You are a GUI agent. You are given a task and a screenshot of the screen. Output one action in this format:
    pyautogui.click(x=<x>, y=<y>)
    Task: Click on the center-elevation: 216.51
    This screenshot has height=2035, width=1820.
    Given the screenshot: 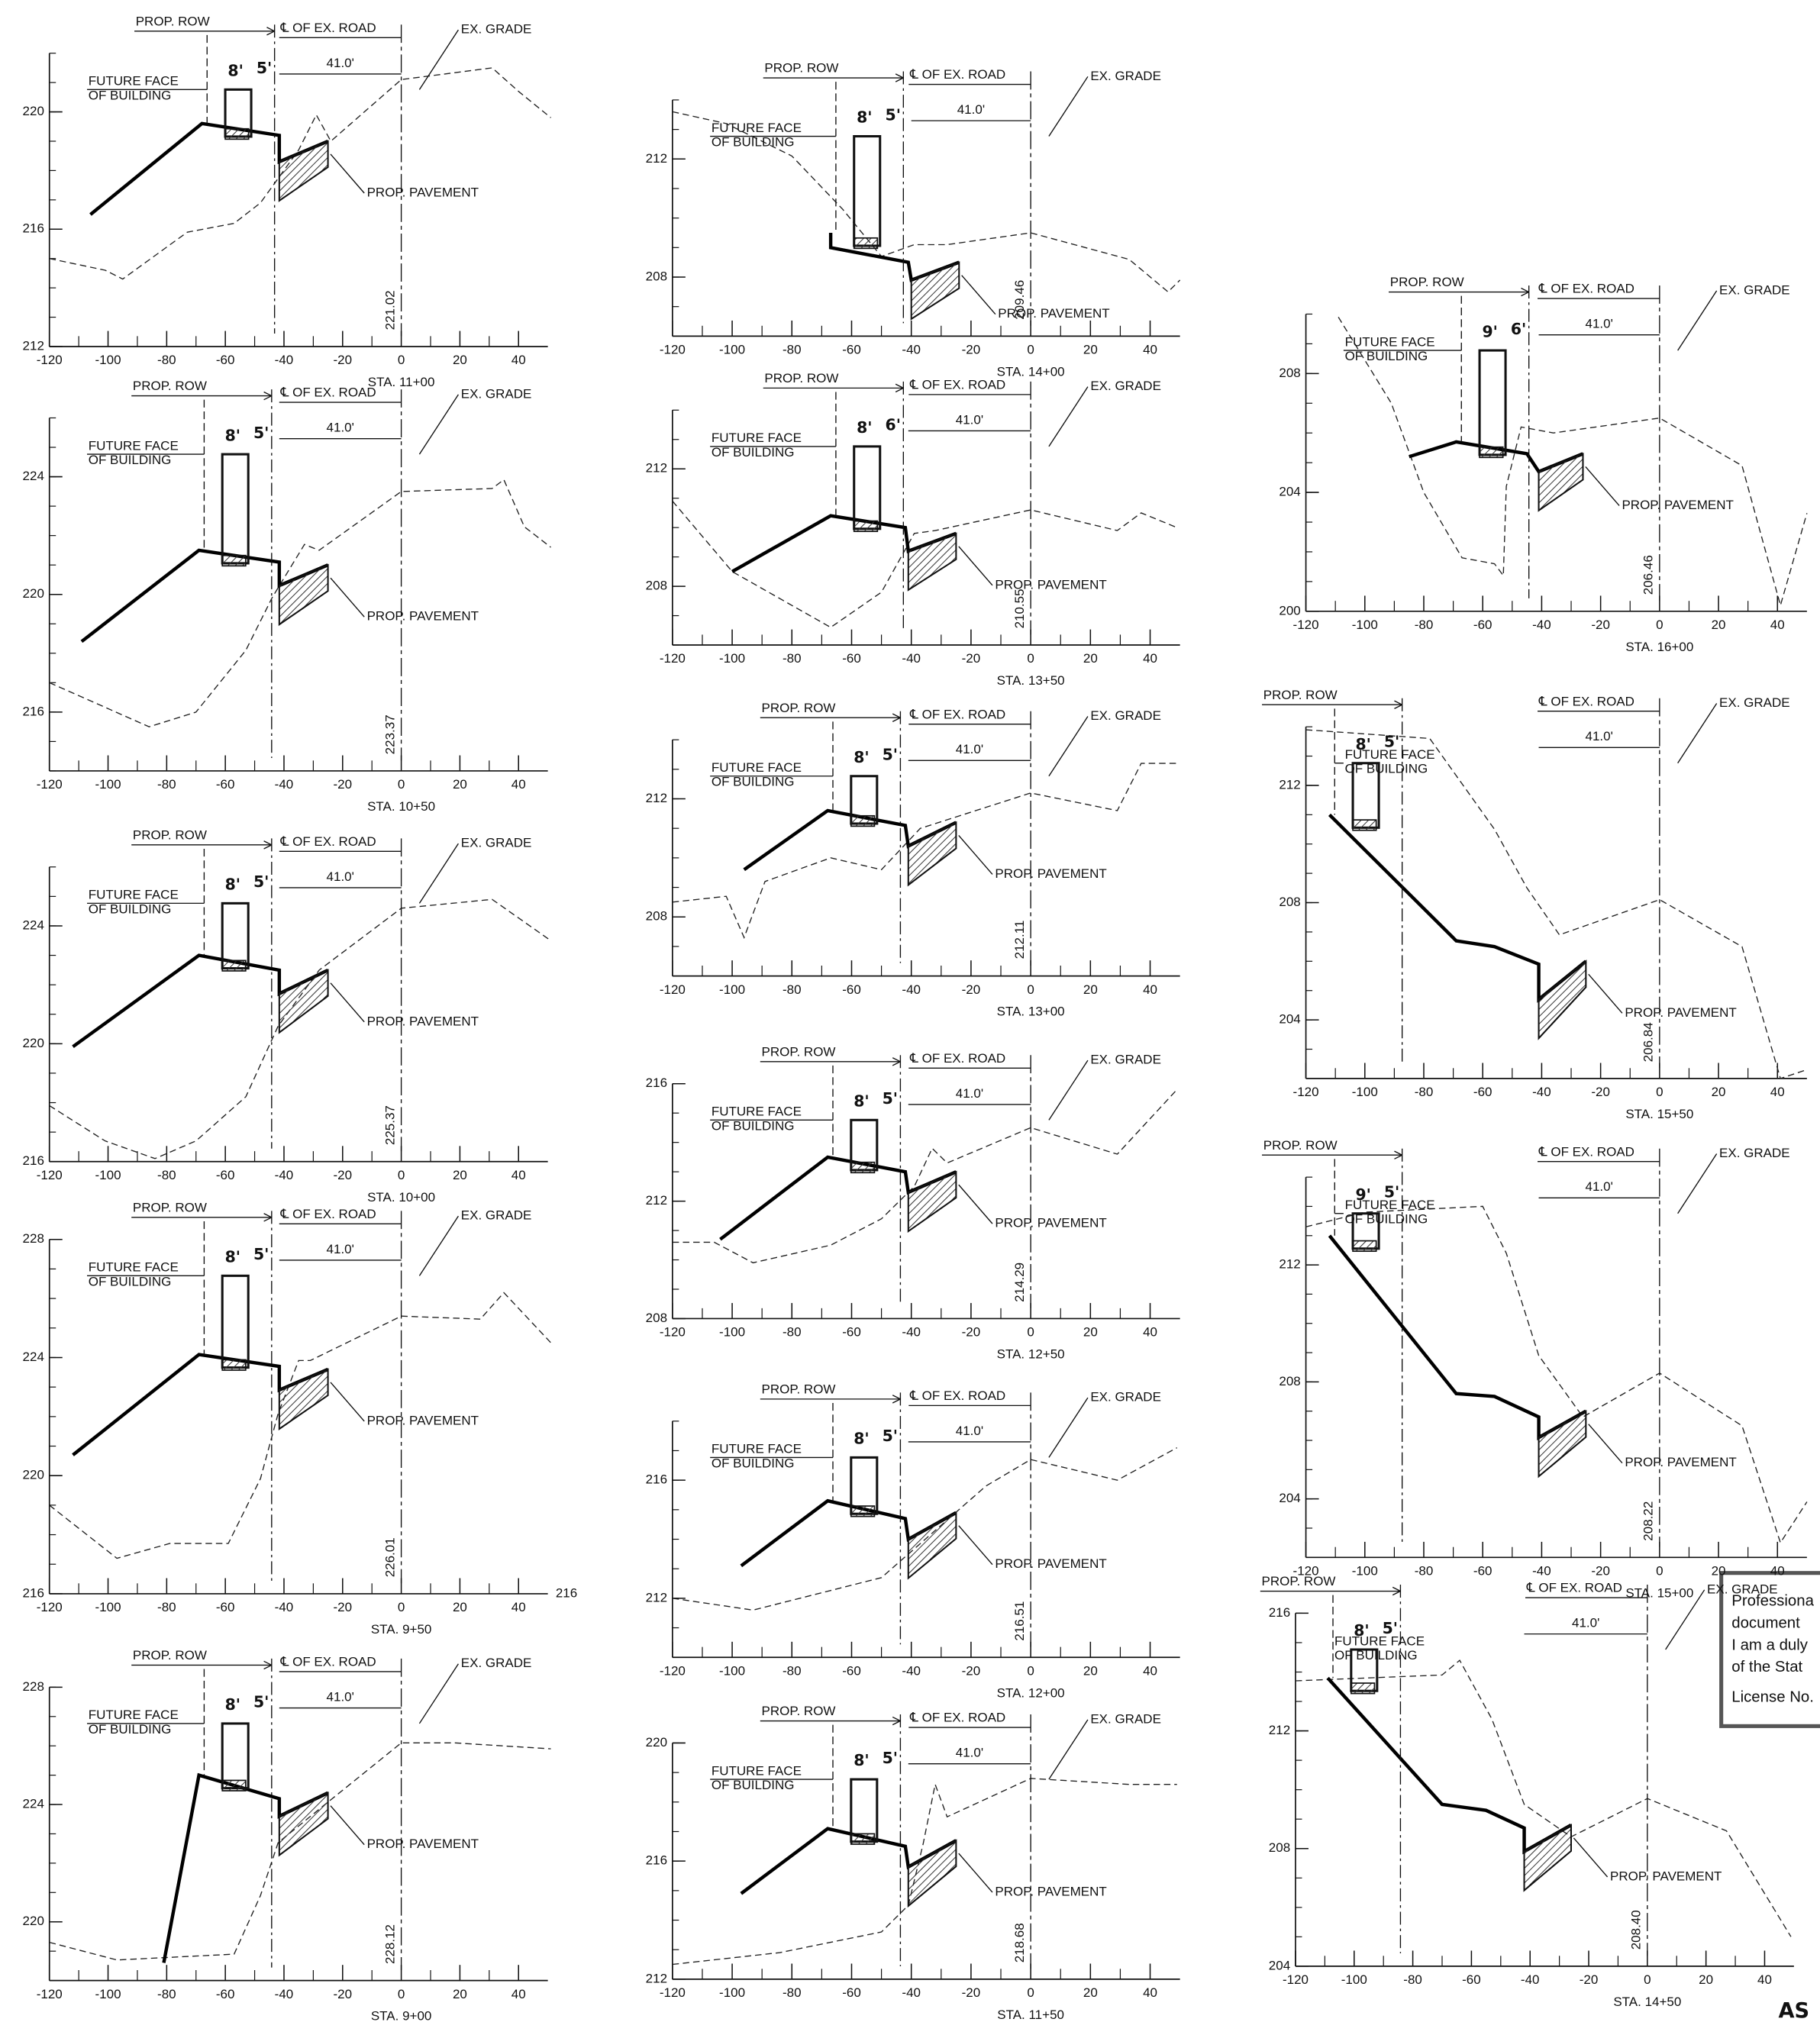 What is the action you would take?
    pyautogui.click(x=1019, y=1621)
    